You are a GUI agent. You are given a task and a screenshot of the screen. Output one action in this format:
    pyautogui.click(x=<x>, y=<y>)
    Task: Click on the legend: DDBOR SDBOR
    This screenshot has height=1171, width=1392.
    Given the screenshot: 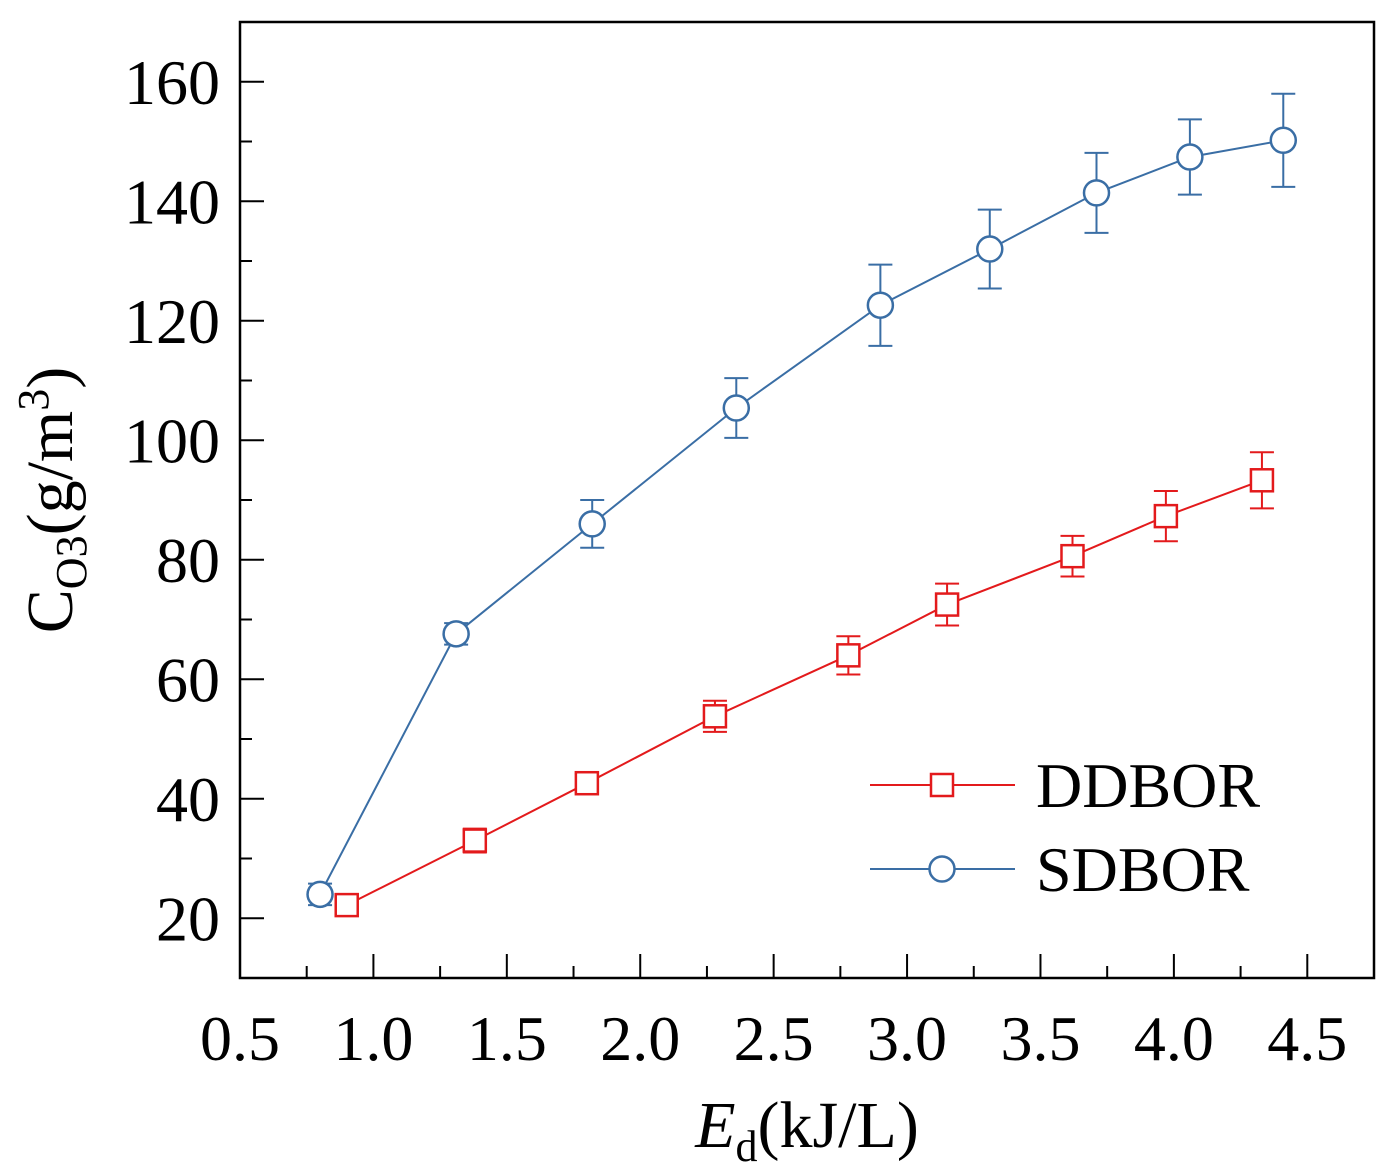 What is the action you would take?
    pyautogui.click(x=1065, y=827)
    